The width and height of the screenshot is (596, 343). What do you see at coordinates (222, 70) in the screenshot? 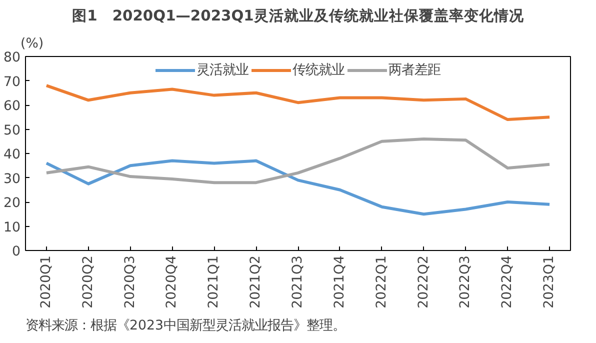
I see `legend-label: 灵活就业` at bounding box center [222, 70].